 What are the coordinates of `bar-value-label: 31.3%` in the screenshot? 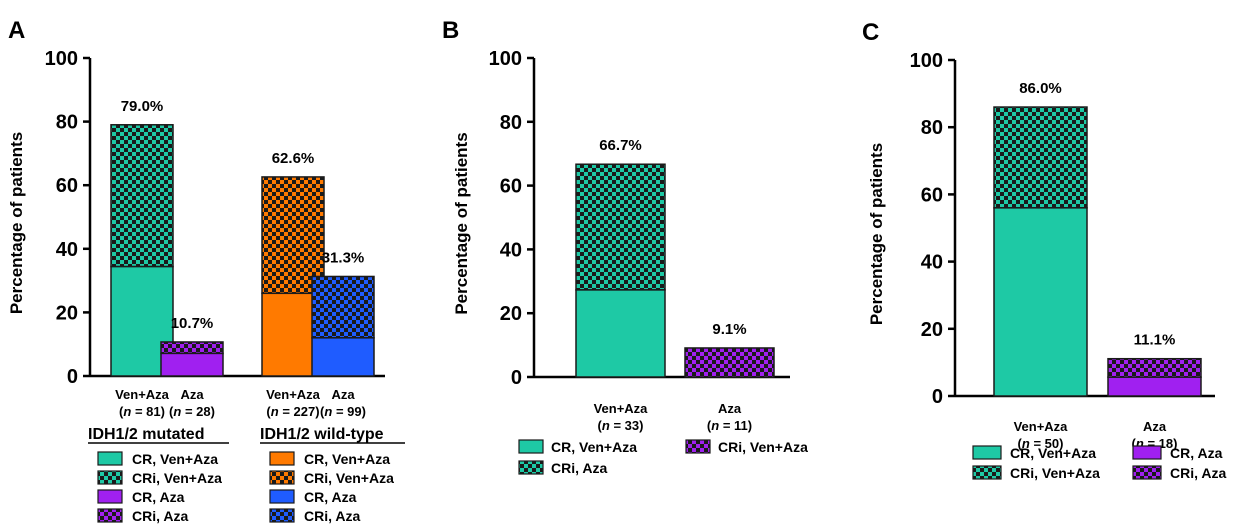 It's located at (343, 257).